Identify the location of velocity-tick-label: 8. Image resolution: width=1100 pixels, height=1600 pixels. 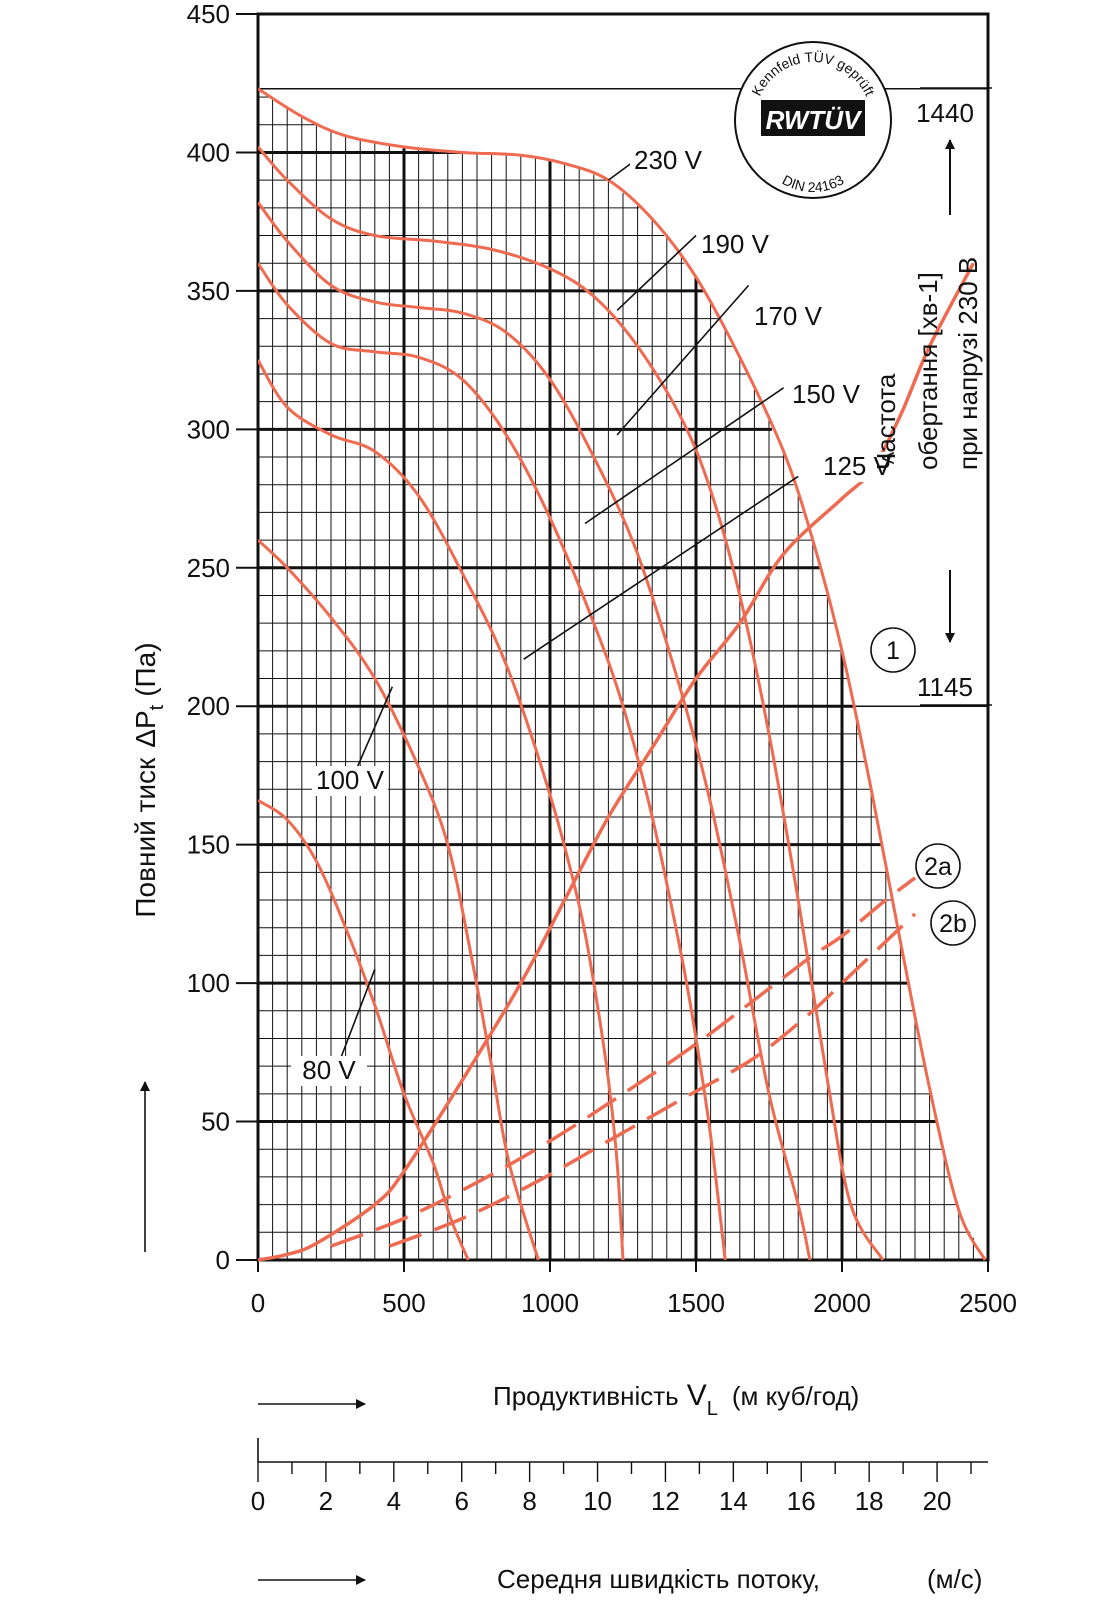
(529, 1501).